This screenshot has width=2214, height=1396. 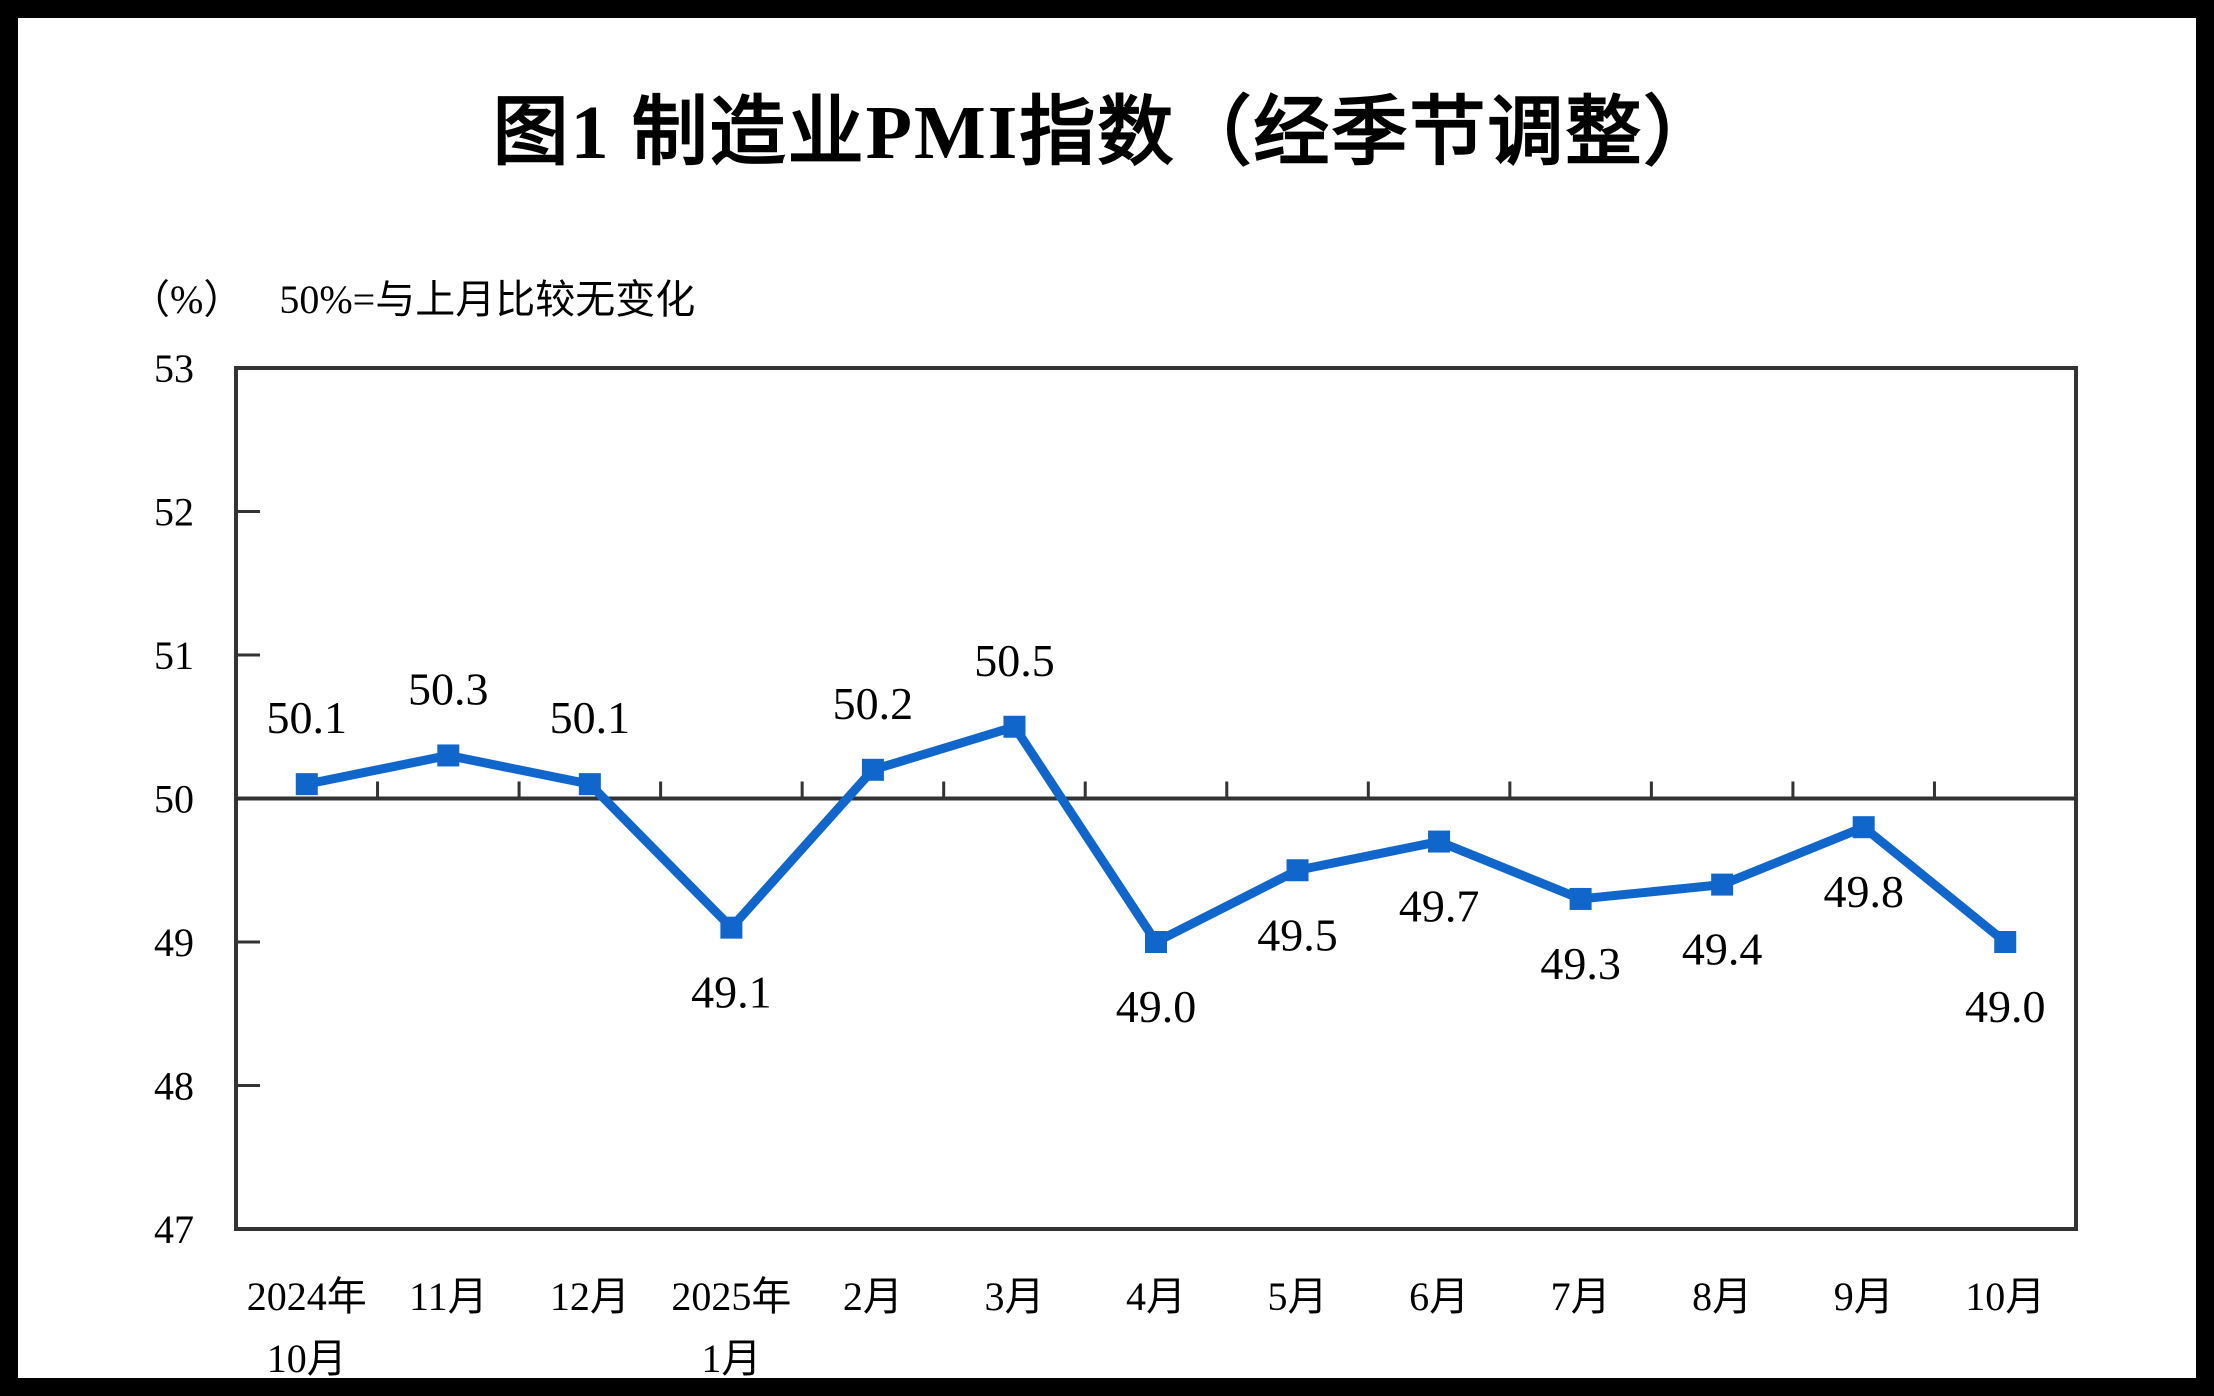 I want to click on x-axis-label: 2月, so click(x=873, y=1296).